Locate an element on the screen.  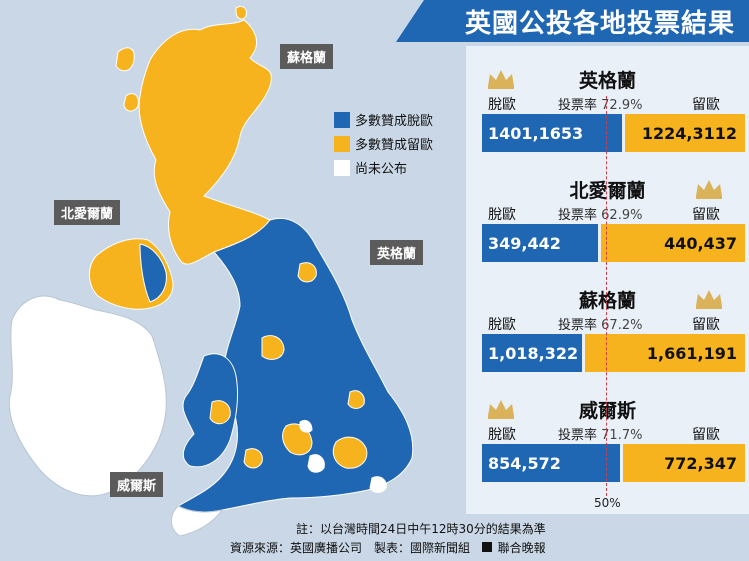
legend-leave: 多數贊成脫歐 is located at coordinates (383, 119).